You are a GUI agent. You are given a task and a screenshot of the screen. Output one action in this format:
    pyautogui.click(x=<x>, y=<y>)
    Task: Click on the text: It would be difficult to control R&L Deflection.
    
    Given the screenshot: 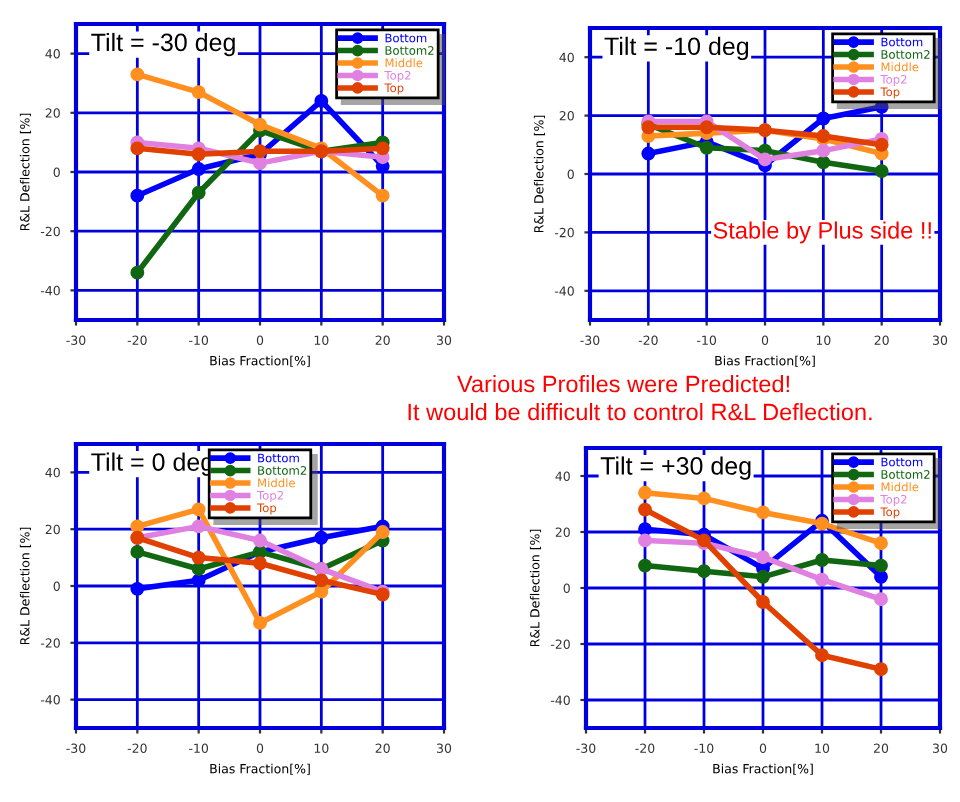 What is the action you would take?
    pyautogui.click(x=640, y=411)
    